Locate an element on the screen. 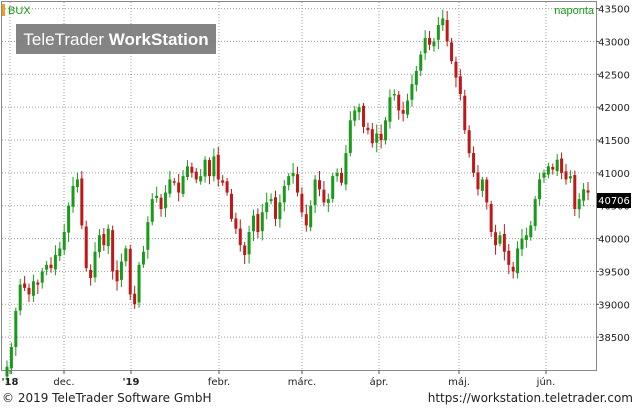  copyright-text: © 2019 TeleTrader Software GmbH is located at coordinates (107, 398).